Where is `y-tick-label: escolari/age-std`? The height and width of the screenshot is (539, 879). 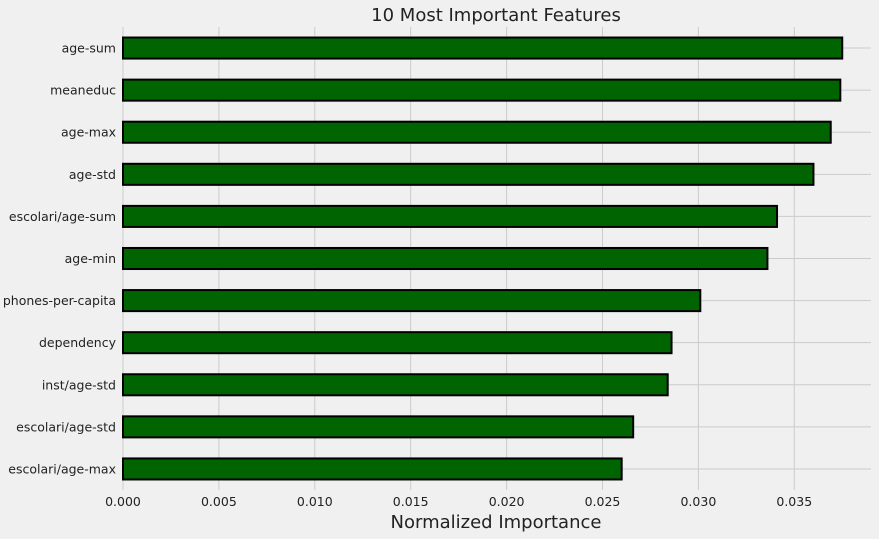
y-tick-label: escolari/age-std is located at coordinates (66, 426).